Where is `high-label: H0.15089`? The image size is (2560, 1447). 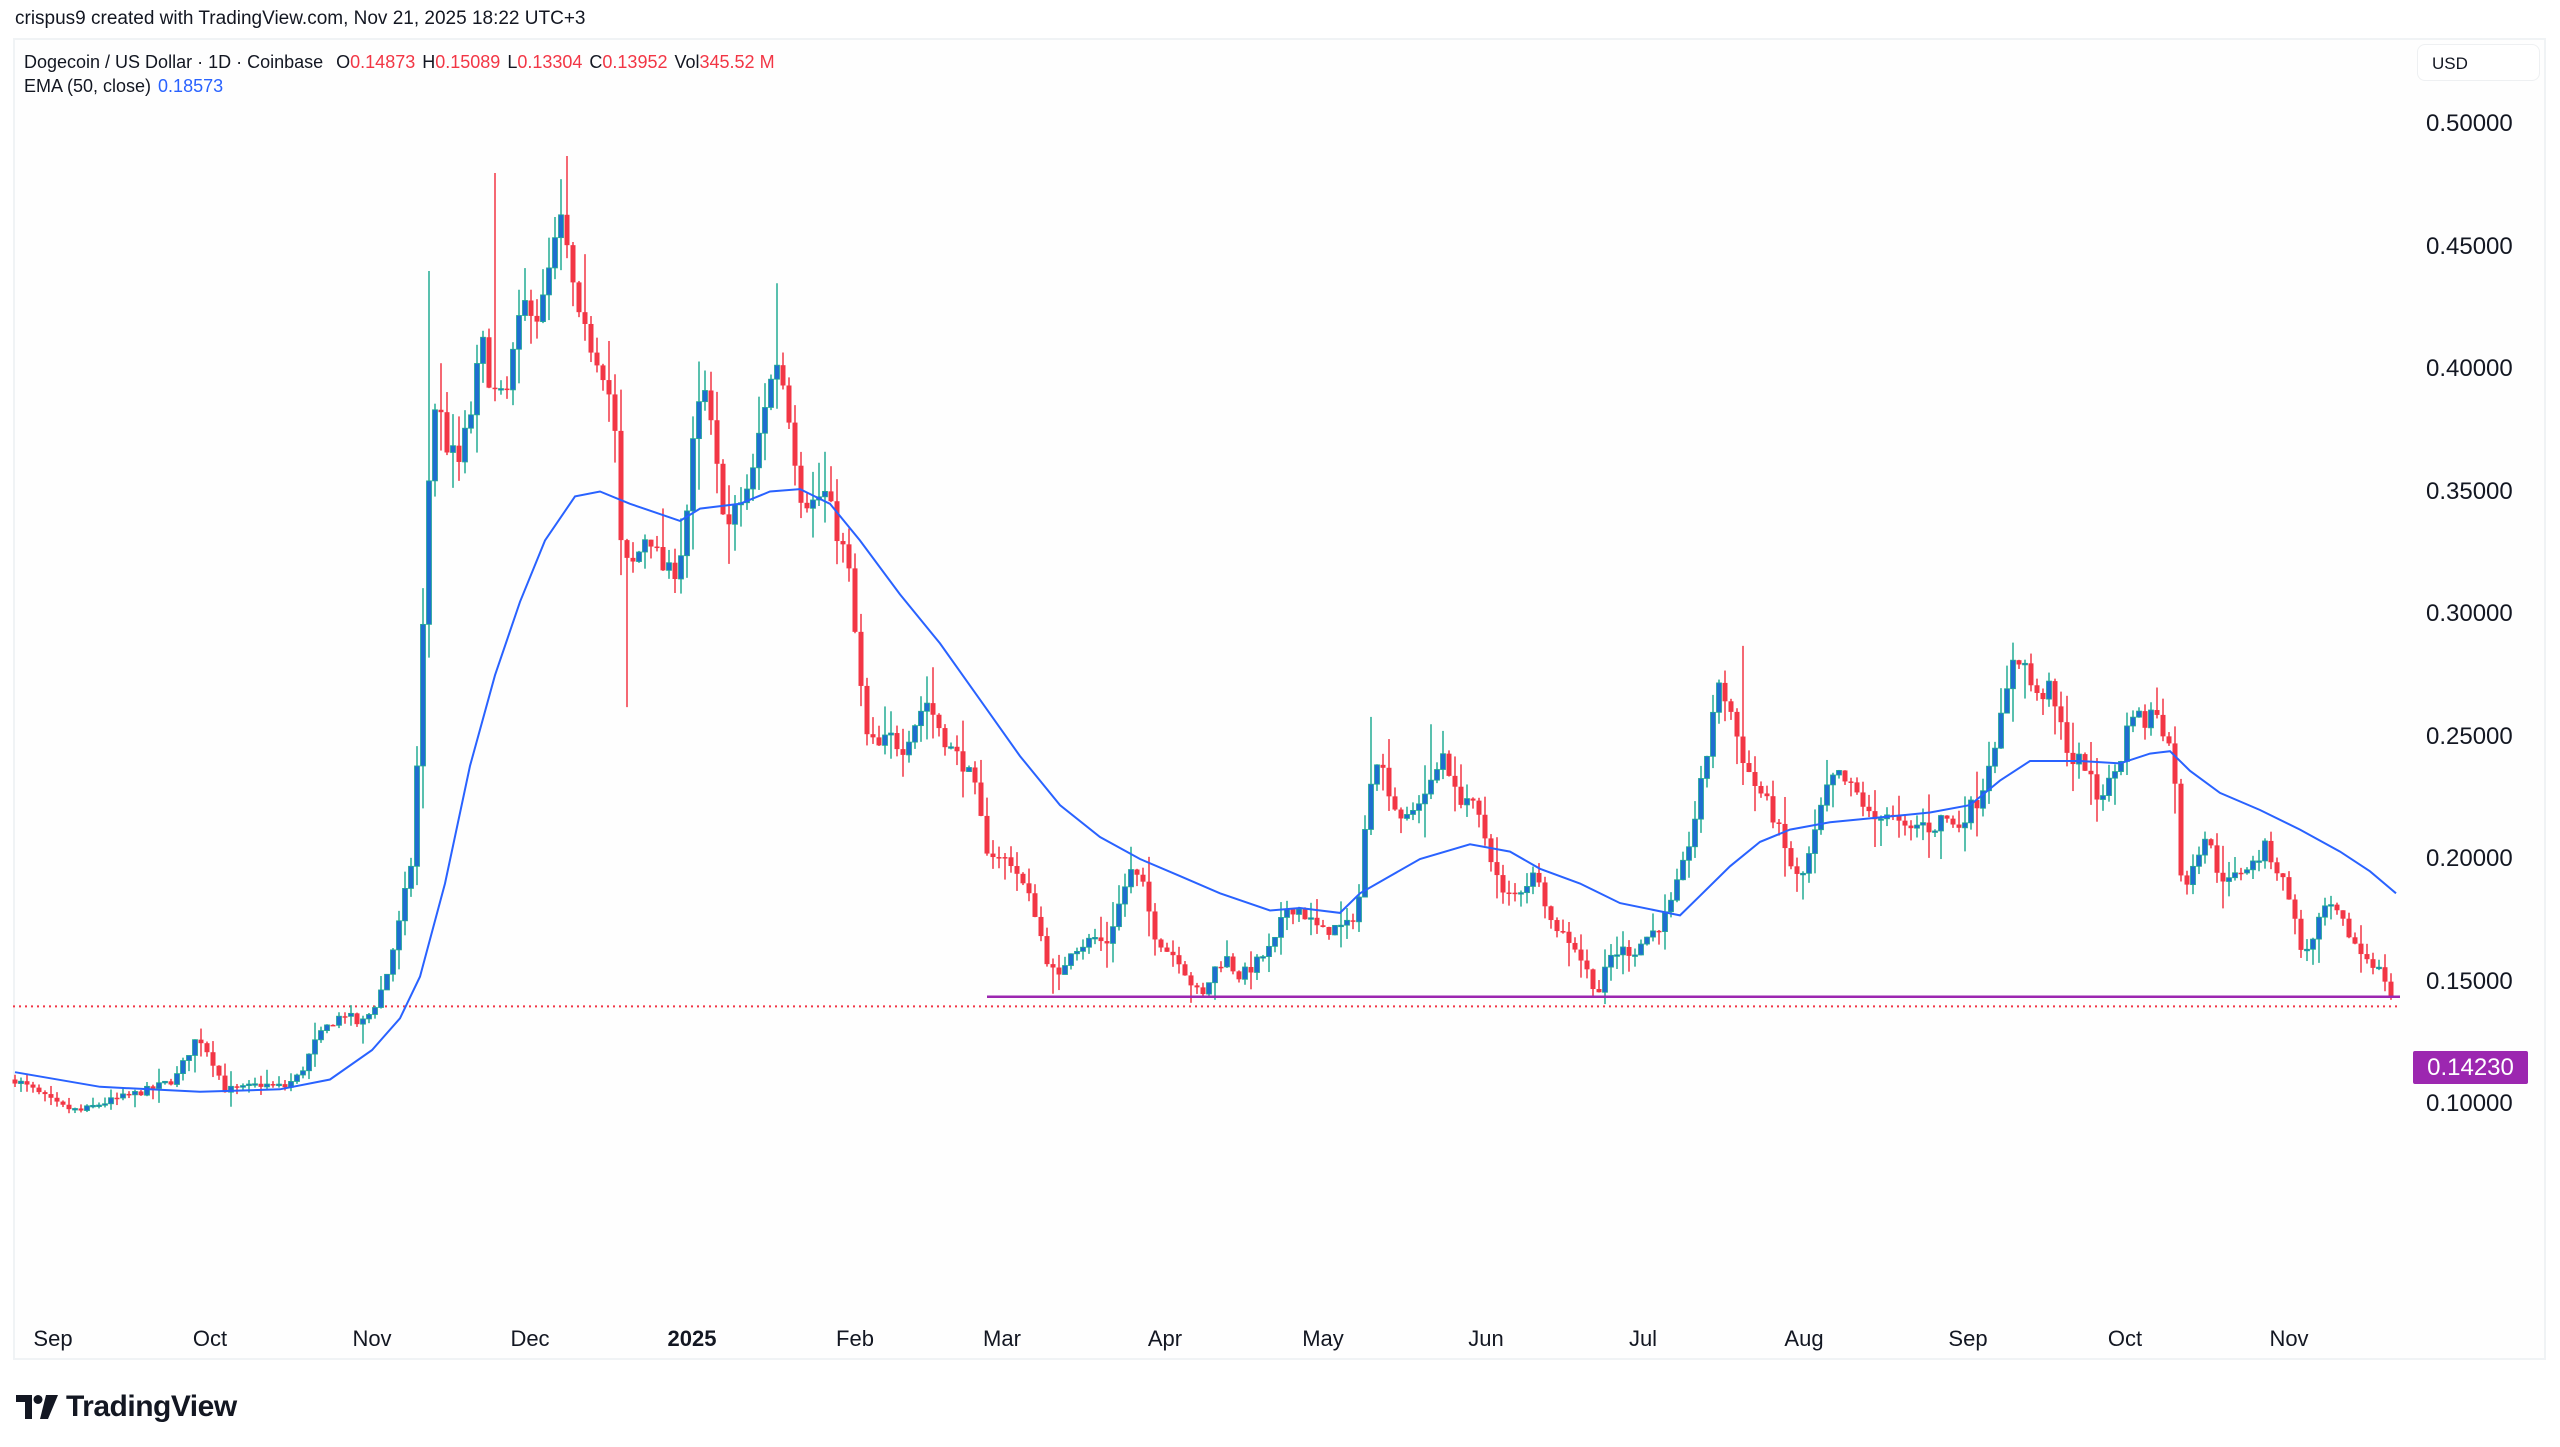 high-label: H0.15089 is located at coordinates (461, 62).